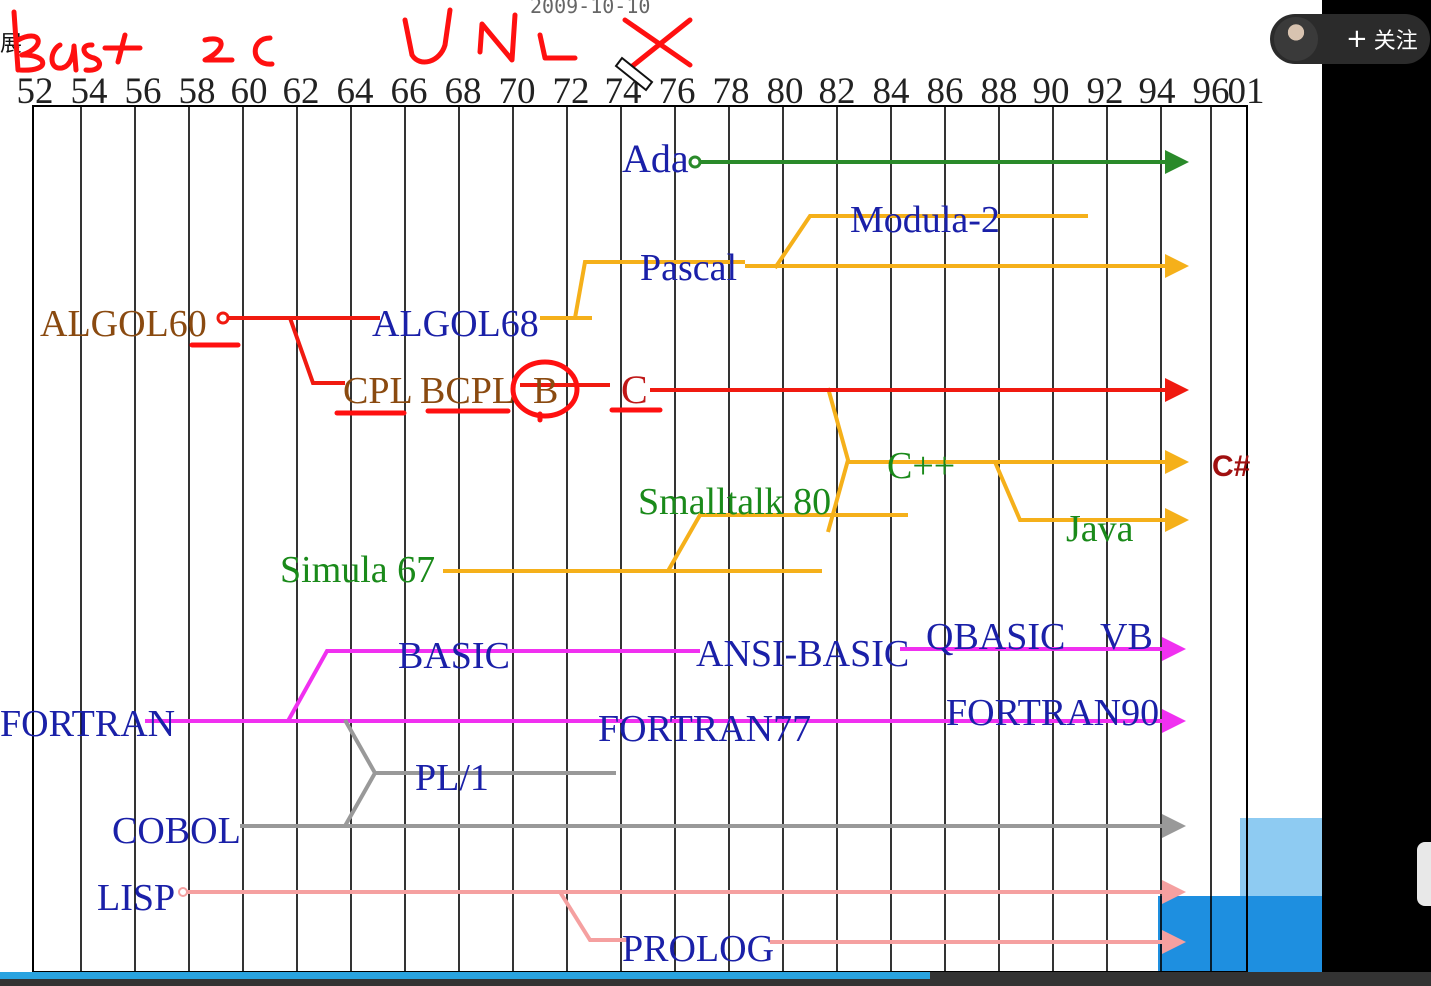 The height and width of the screenshot is (986, 1431). I want to click on year-label: 78, so click(731, 91).